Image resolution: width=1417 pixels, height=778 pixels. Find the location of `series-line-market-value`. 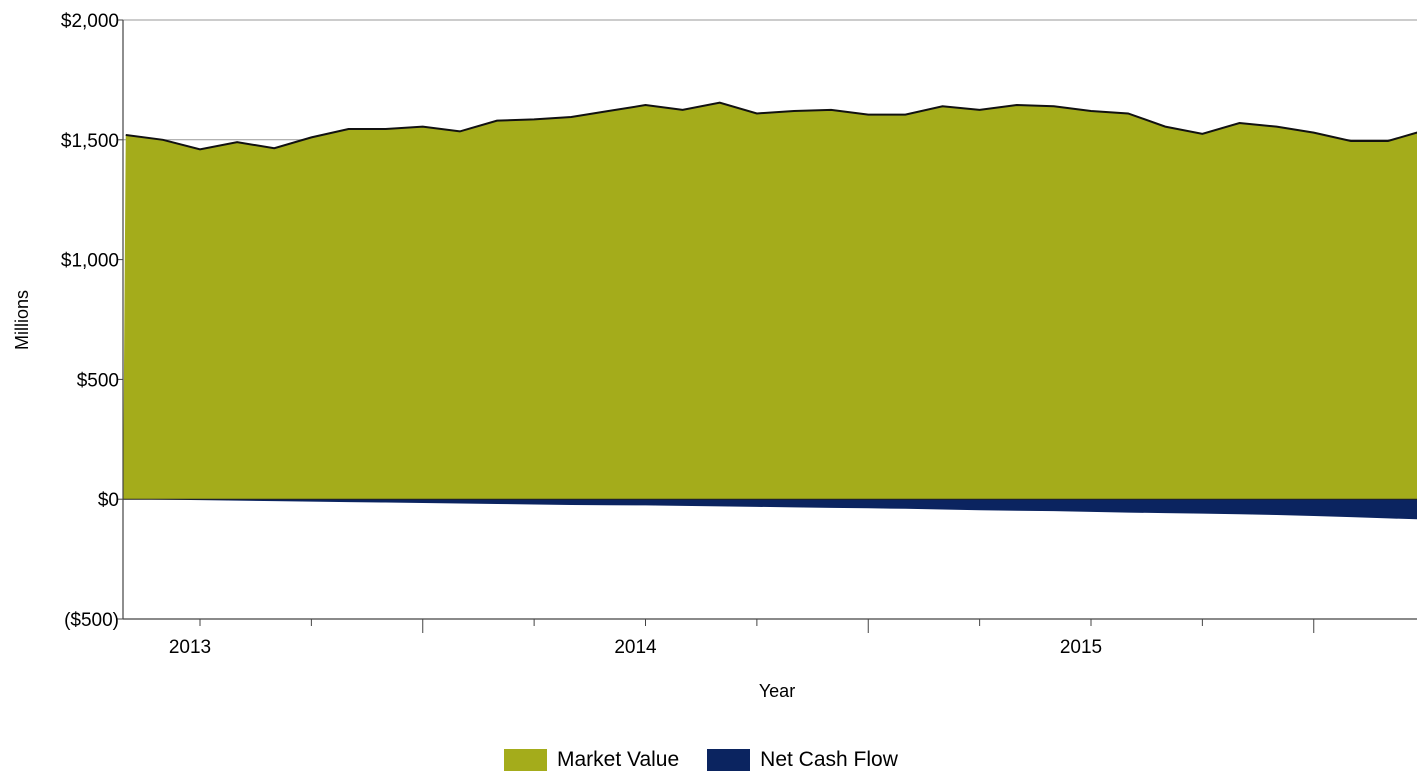

series-line-market-value is located at coordinates (771, 126).